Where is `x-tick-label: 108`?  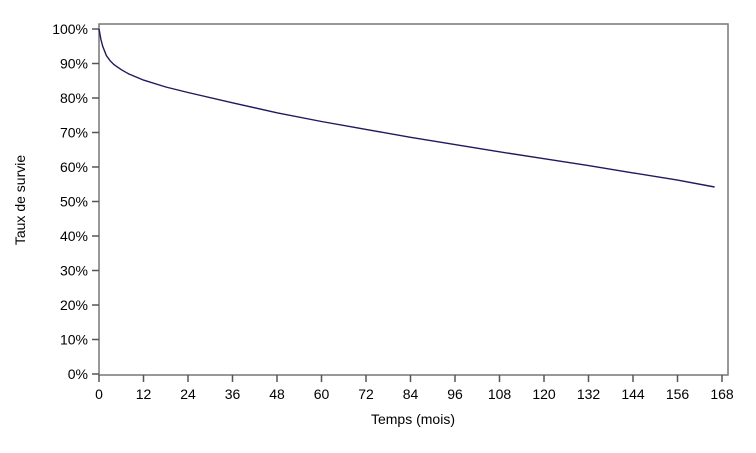 x-tick-label: 108 is located at coordinates (500, 394).